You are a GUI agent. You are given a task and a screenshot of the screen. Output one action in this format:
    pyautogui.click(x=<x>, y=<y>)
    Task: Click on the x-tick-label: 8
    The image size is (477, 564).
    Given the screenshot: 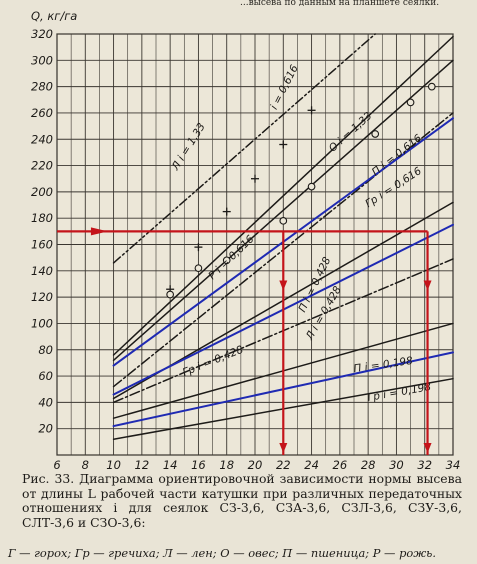 What is the action you would take?
    pyautogui.click(x=85, y=464)
    